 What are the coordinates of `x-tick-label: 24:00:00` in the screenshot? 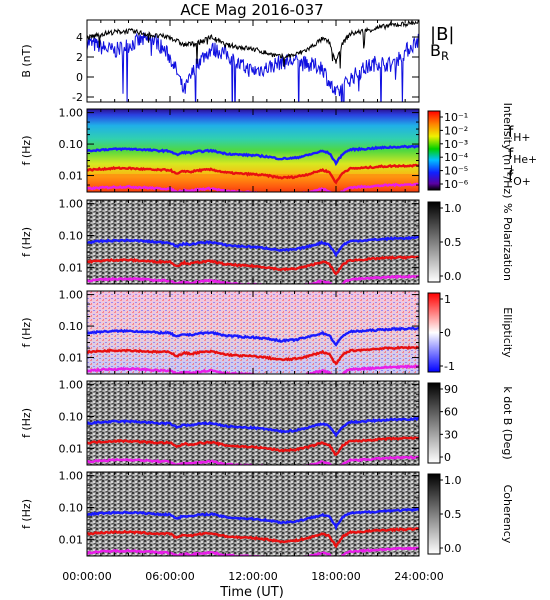 It's located at (418, 576).